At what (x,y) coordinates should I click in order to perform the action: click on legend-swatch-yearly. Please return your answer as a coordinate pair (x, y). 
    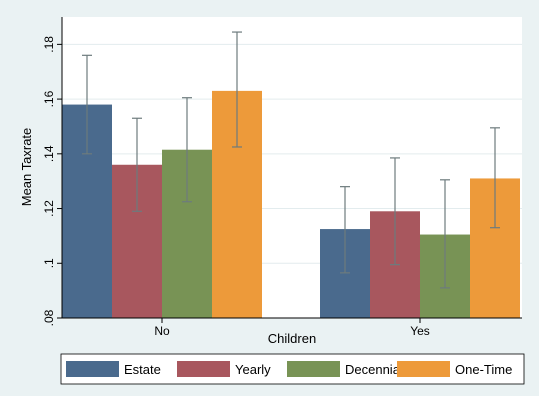
    Looking at the image, I should click on (203, 369).